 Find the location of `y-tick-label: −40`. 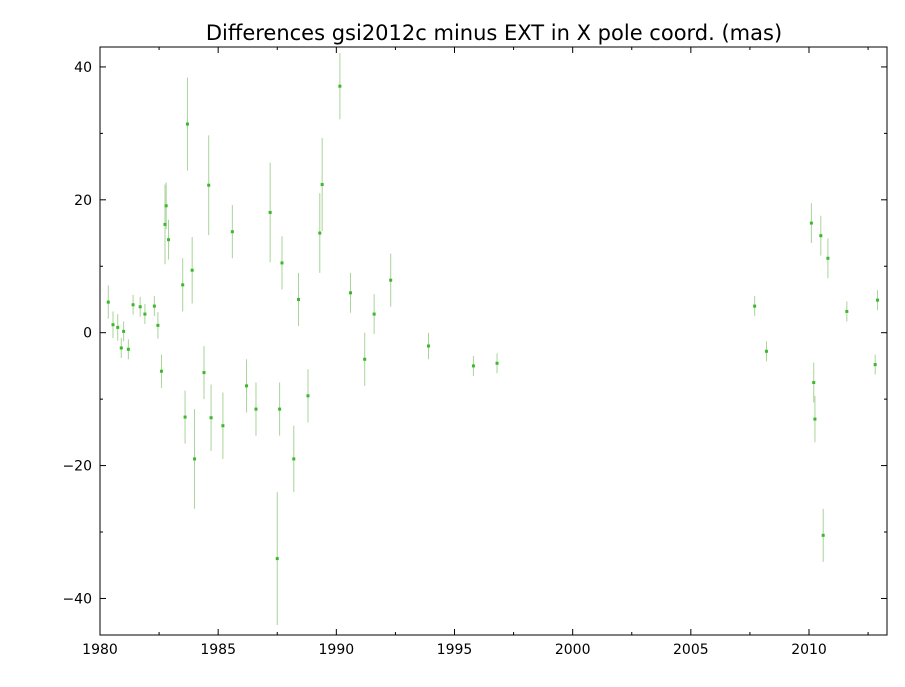

y-tick-label: −40 is located at coordinates (77, 599).